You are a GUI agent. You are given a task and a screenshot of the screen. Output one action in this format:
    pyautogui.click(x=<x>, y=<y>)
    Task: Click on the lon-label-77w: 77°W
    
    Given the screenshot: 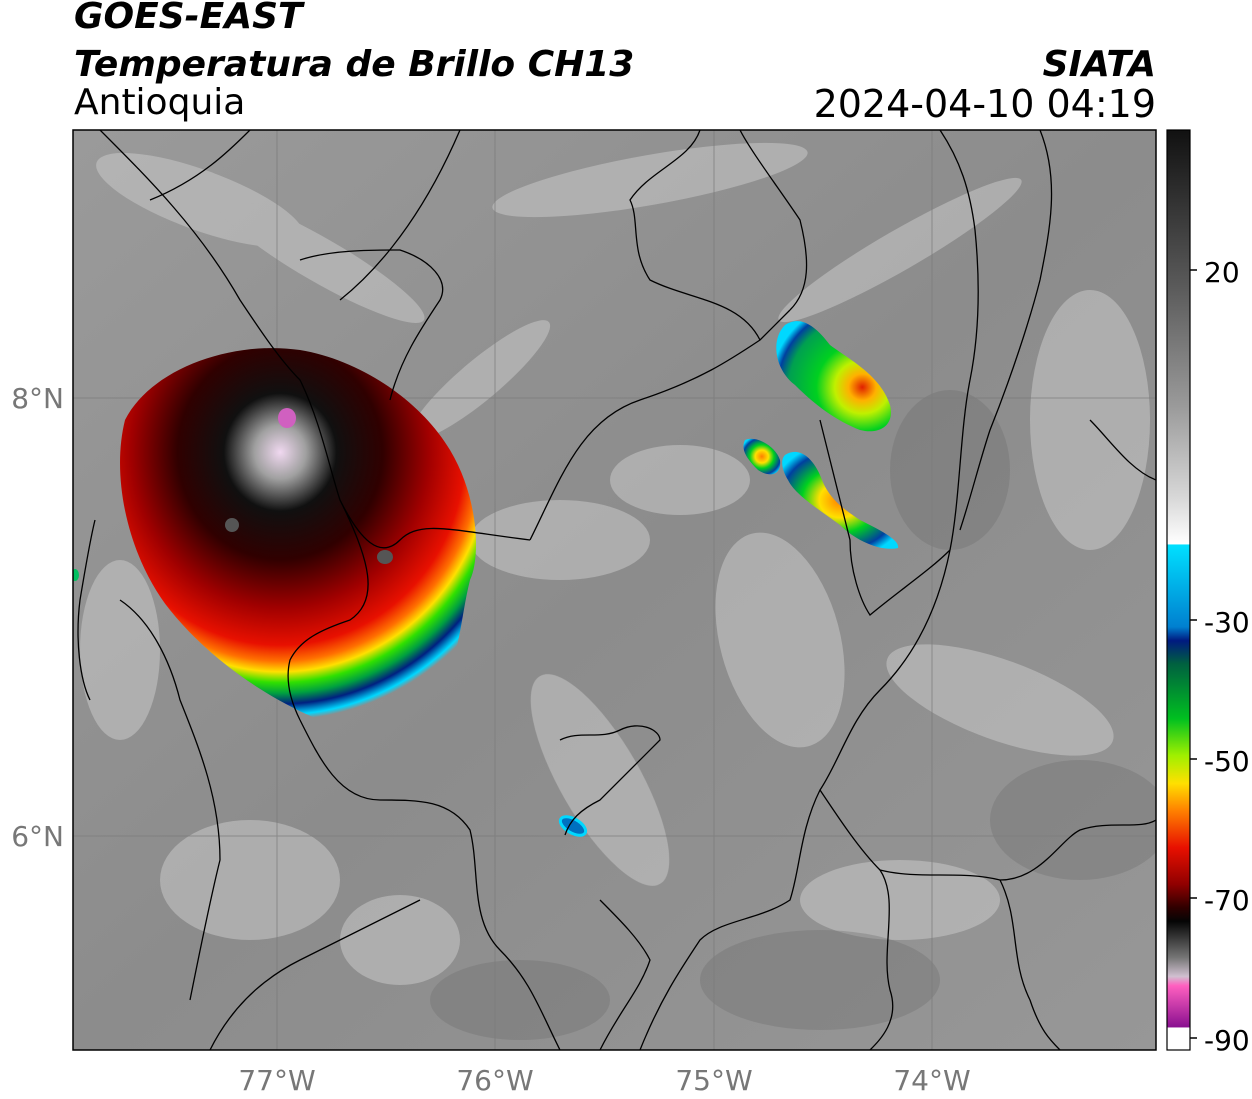 What is the action you would take?
    pyautogui.click(x=276, y=1080)
    